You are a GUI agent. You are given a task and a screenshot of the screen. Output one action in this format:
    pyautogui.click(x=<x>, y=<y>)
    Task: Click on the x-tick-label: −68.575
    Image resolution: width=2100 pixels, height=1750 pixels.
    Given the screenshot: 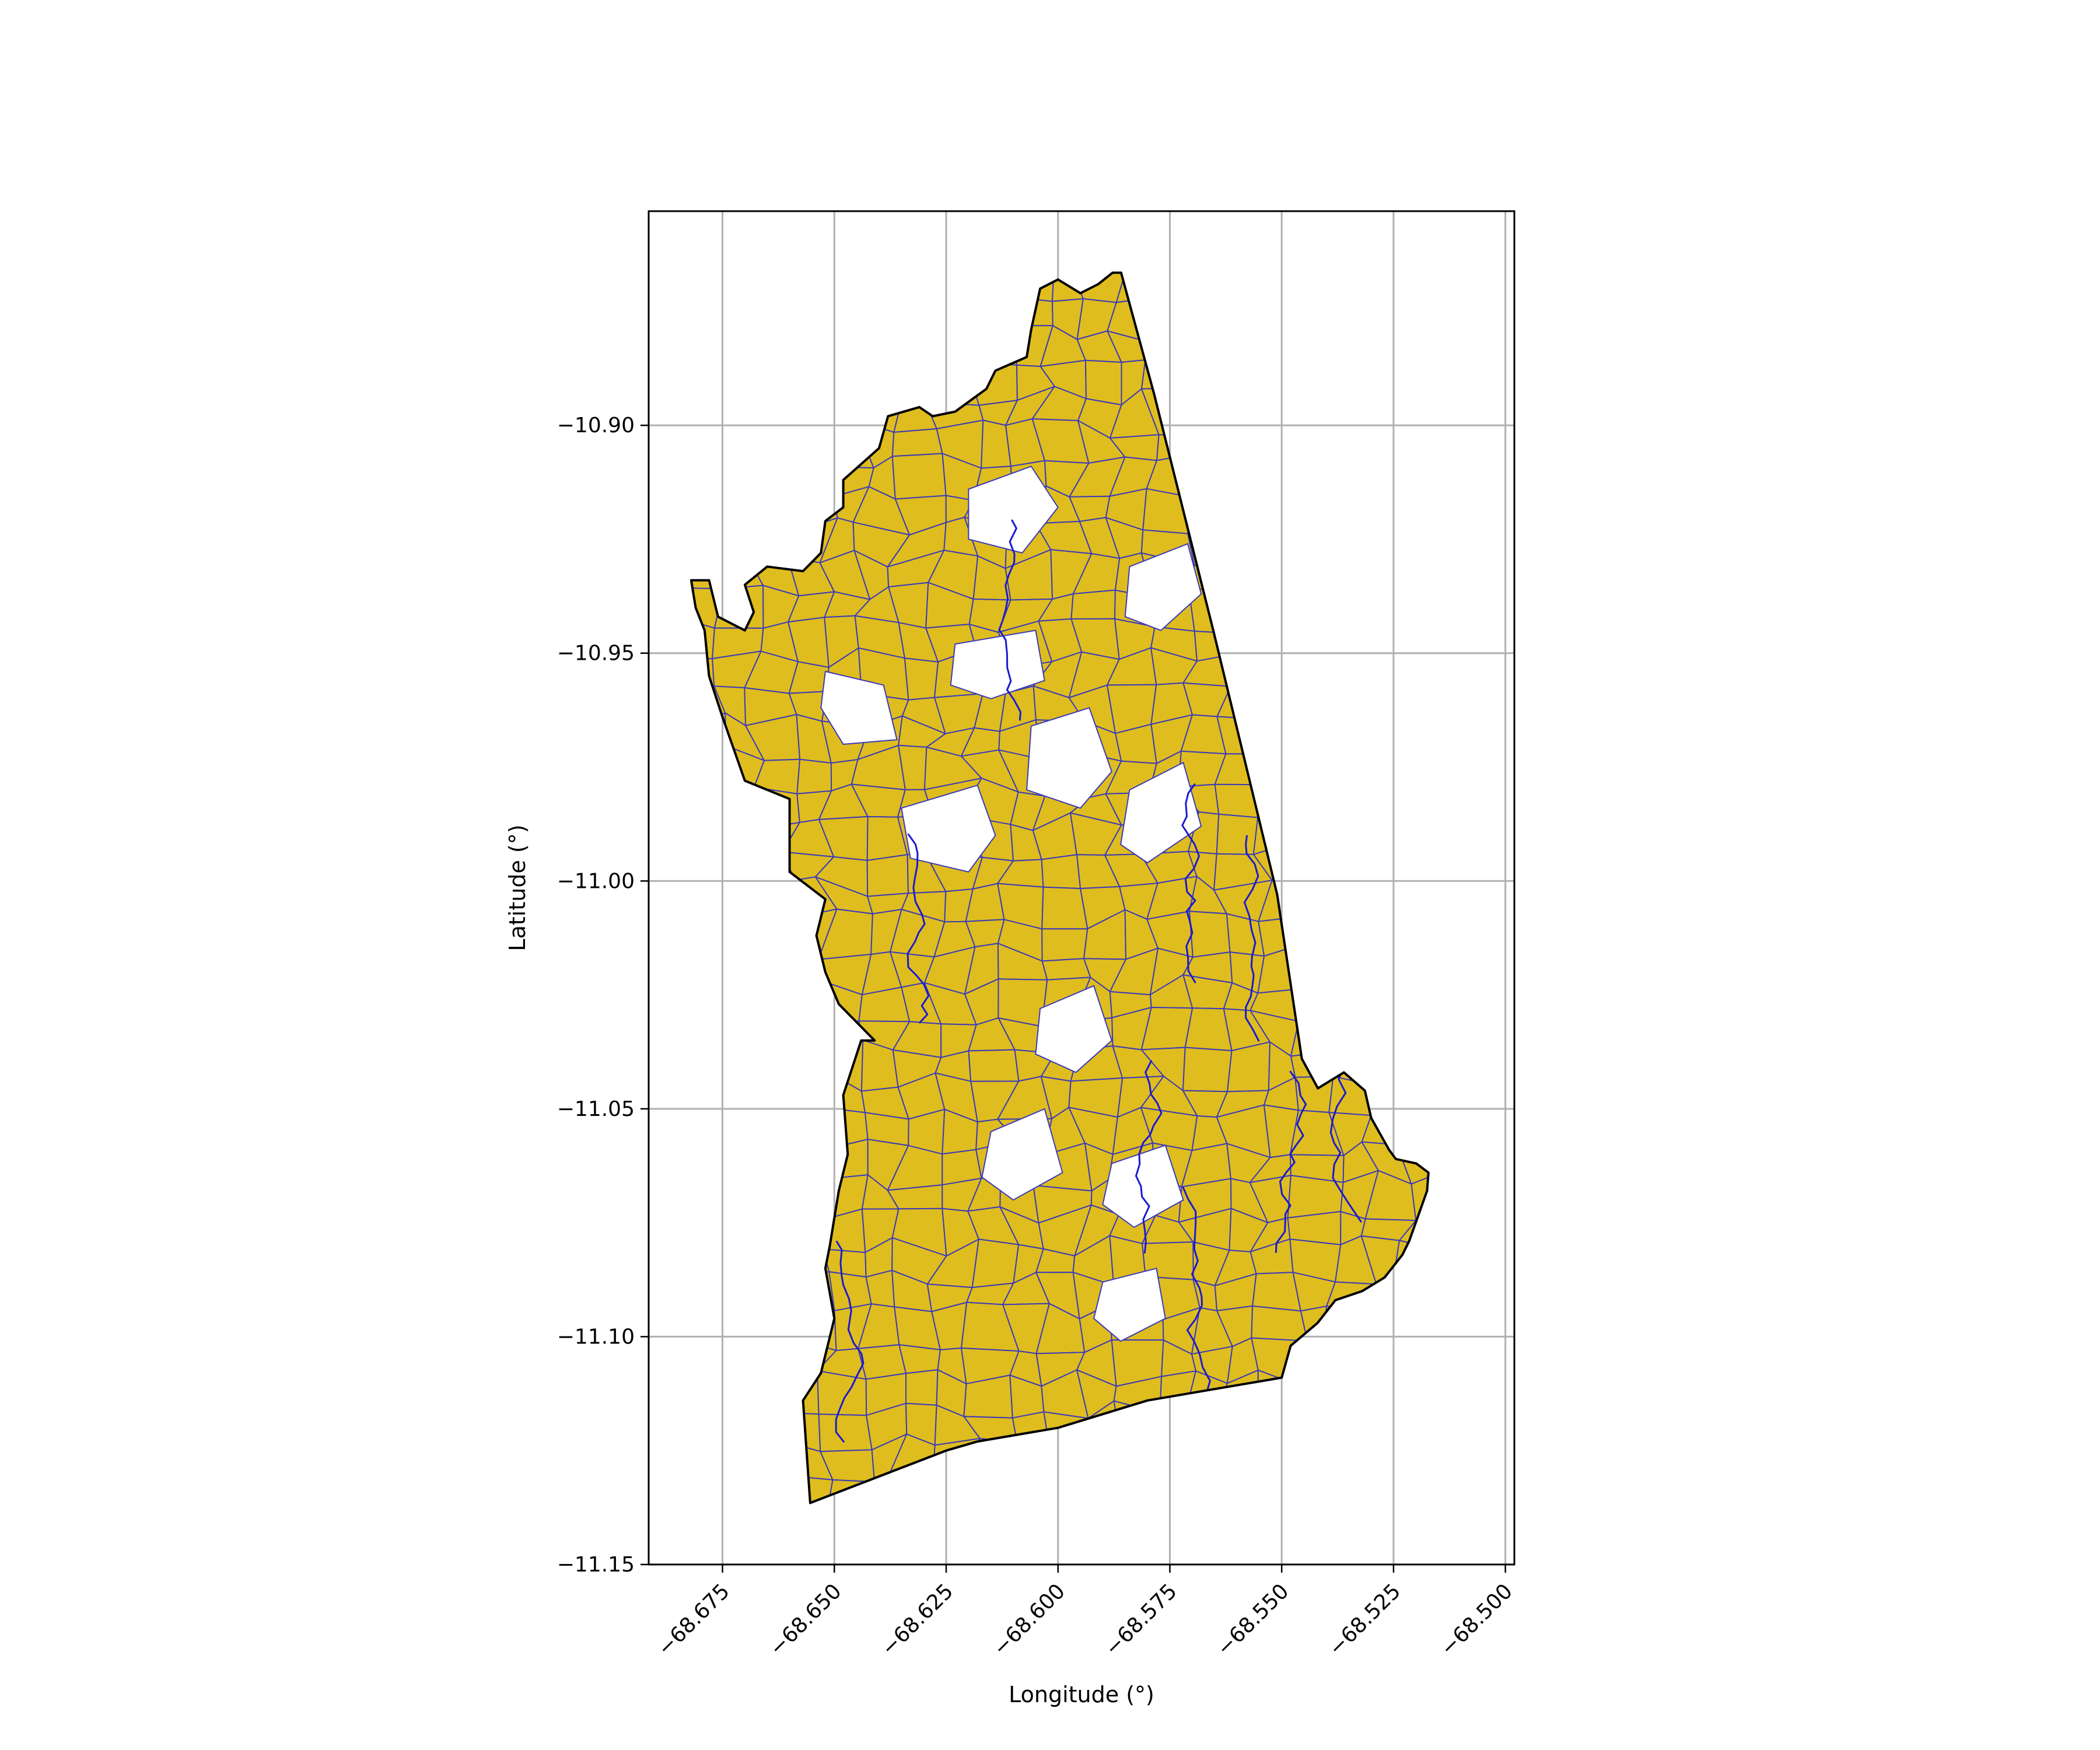 What is the action you would take?
    pyautogui.click(x=1140, y=1619)
    